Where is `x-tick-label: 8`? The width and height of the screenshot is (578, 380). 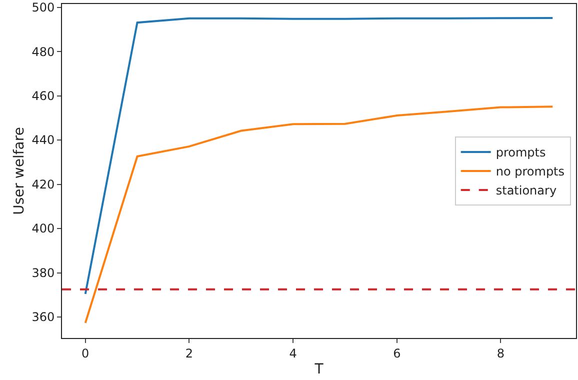
x-tick-label: 8 is located at coordinates (500, 353).